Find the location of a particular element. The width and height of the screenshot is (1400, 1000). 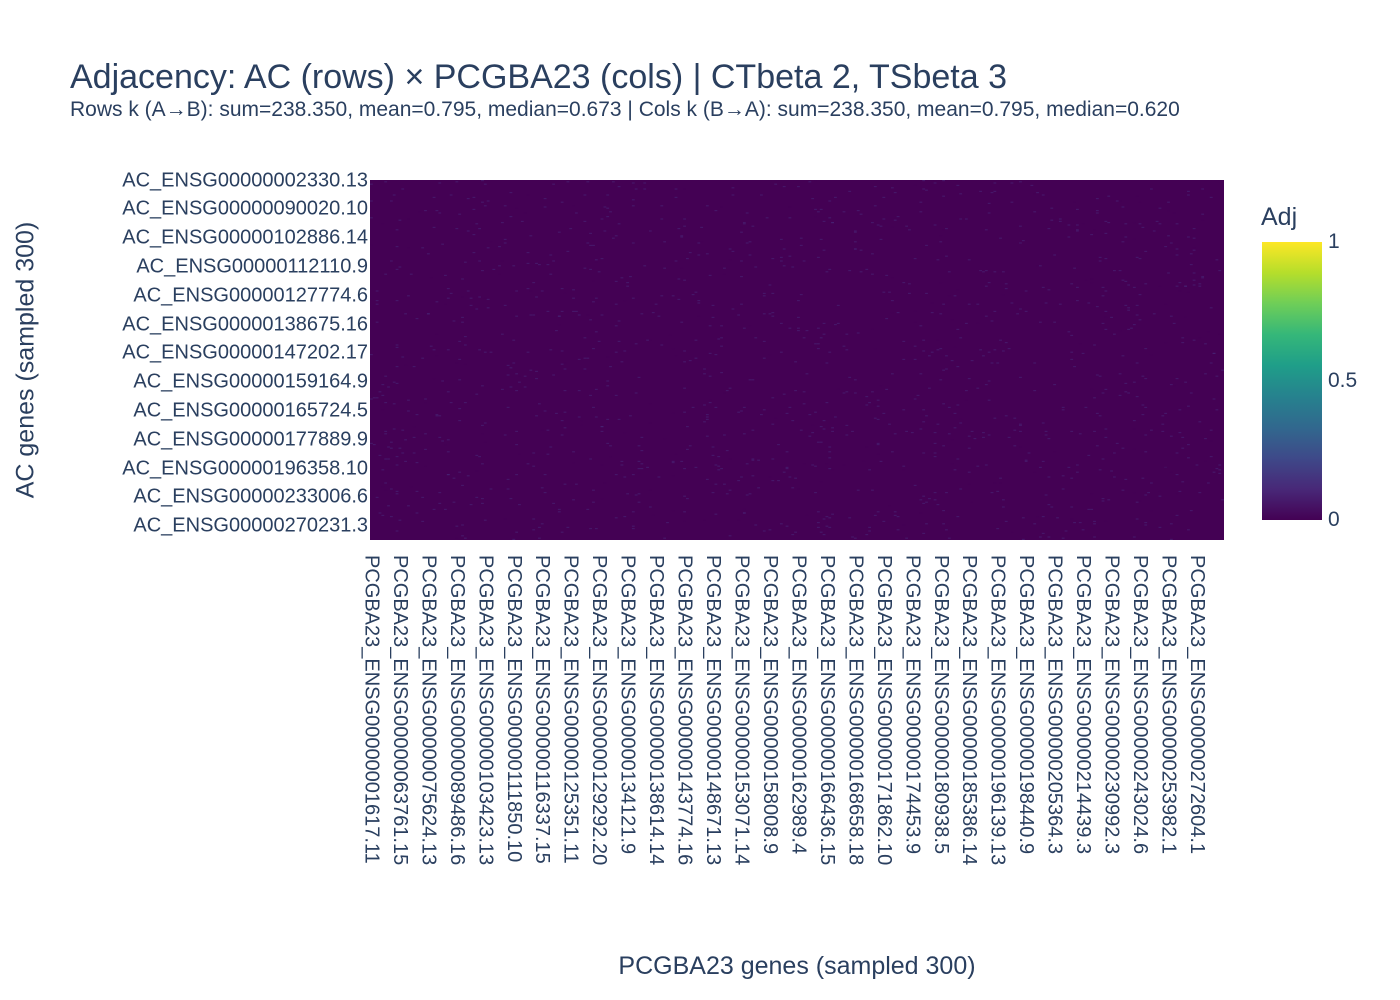

y-axis-label: AC genes (sampled 300) is located at coordinates (25, 360).